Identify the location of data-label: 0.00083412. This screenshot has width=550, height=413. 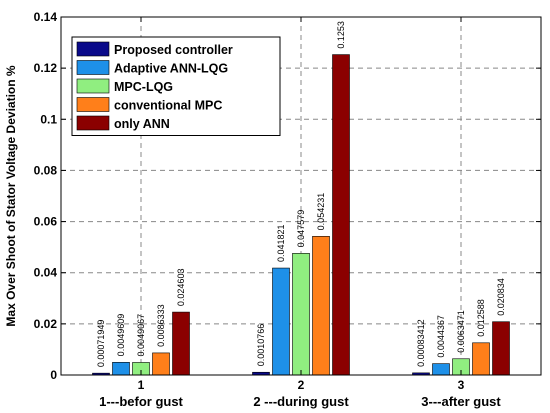
(421, 343).